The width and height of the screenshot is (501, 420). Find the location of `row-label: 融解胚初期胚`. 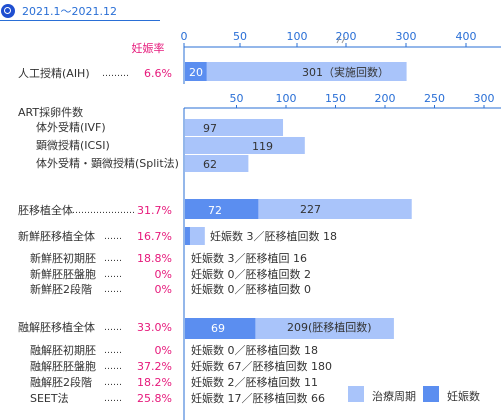

row-label: 融解胚初期胚 is located at coordinates (63, 350).